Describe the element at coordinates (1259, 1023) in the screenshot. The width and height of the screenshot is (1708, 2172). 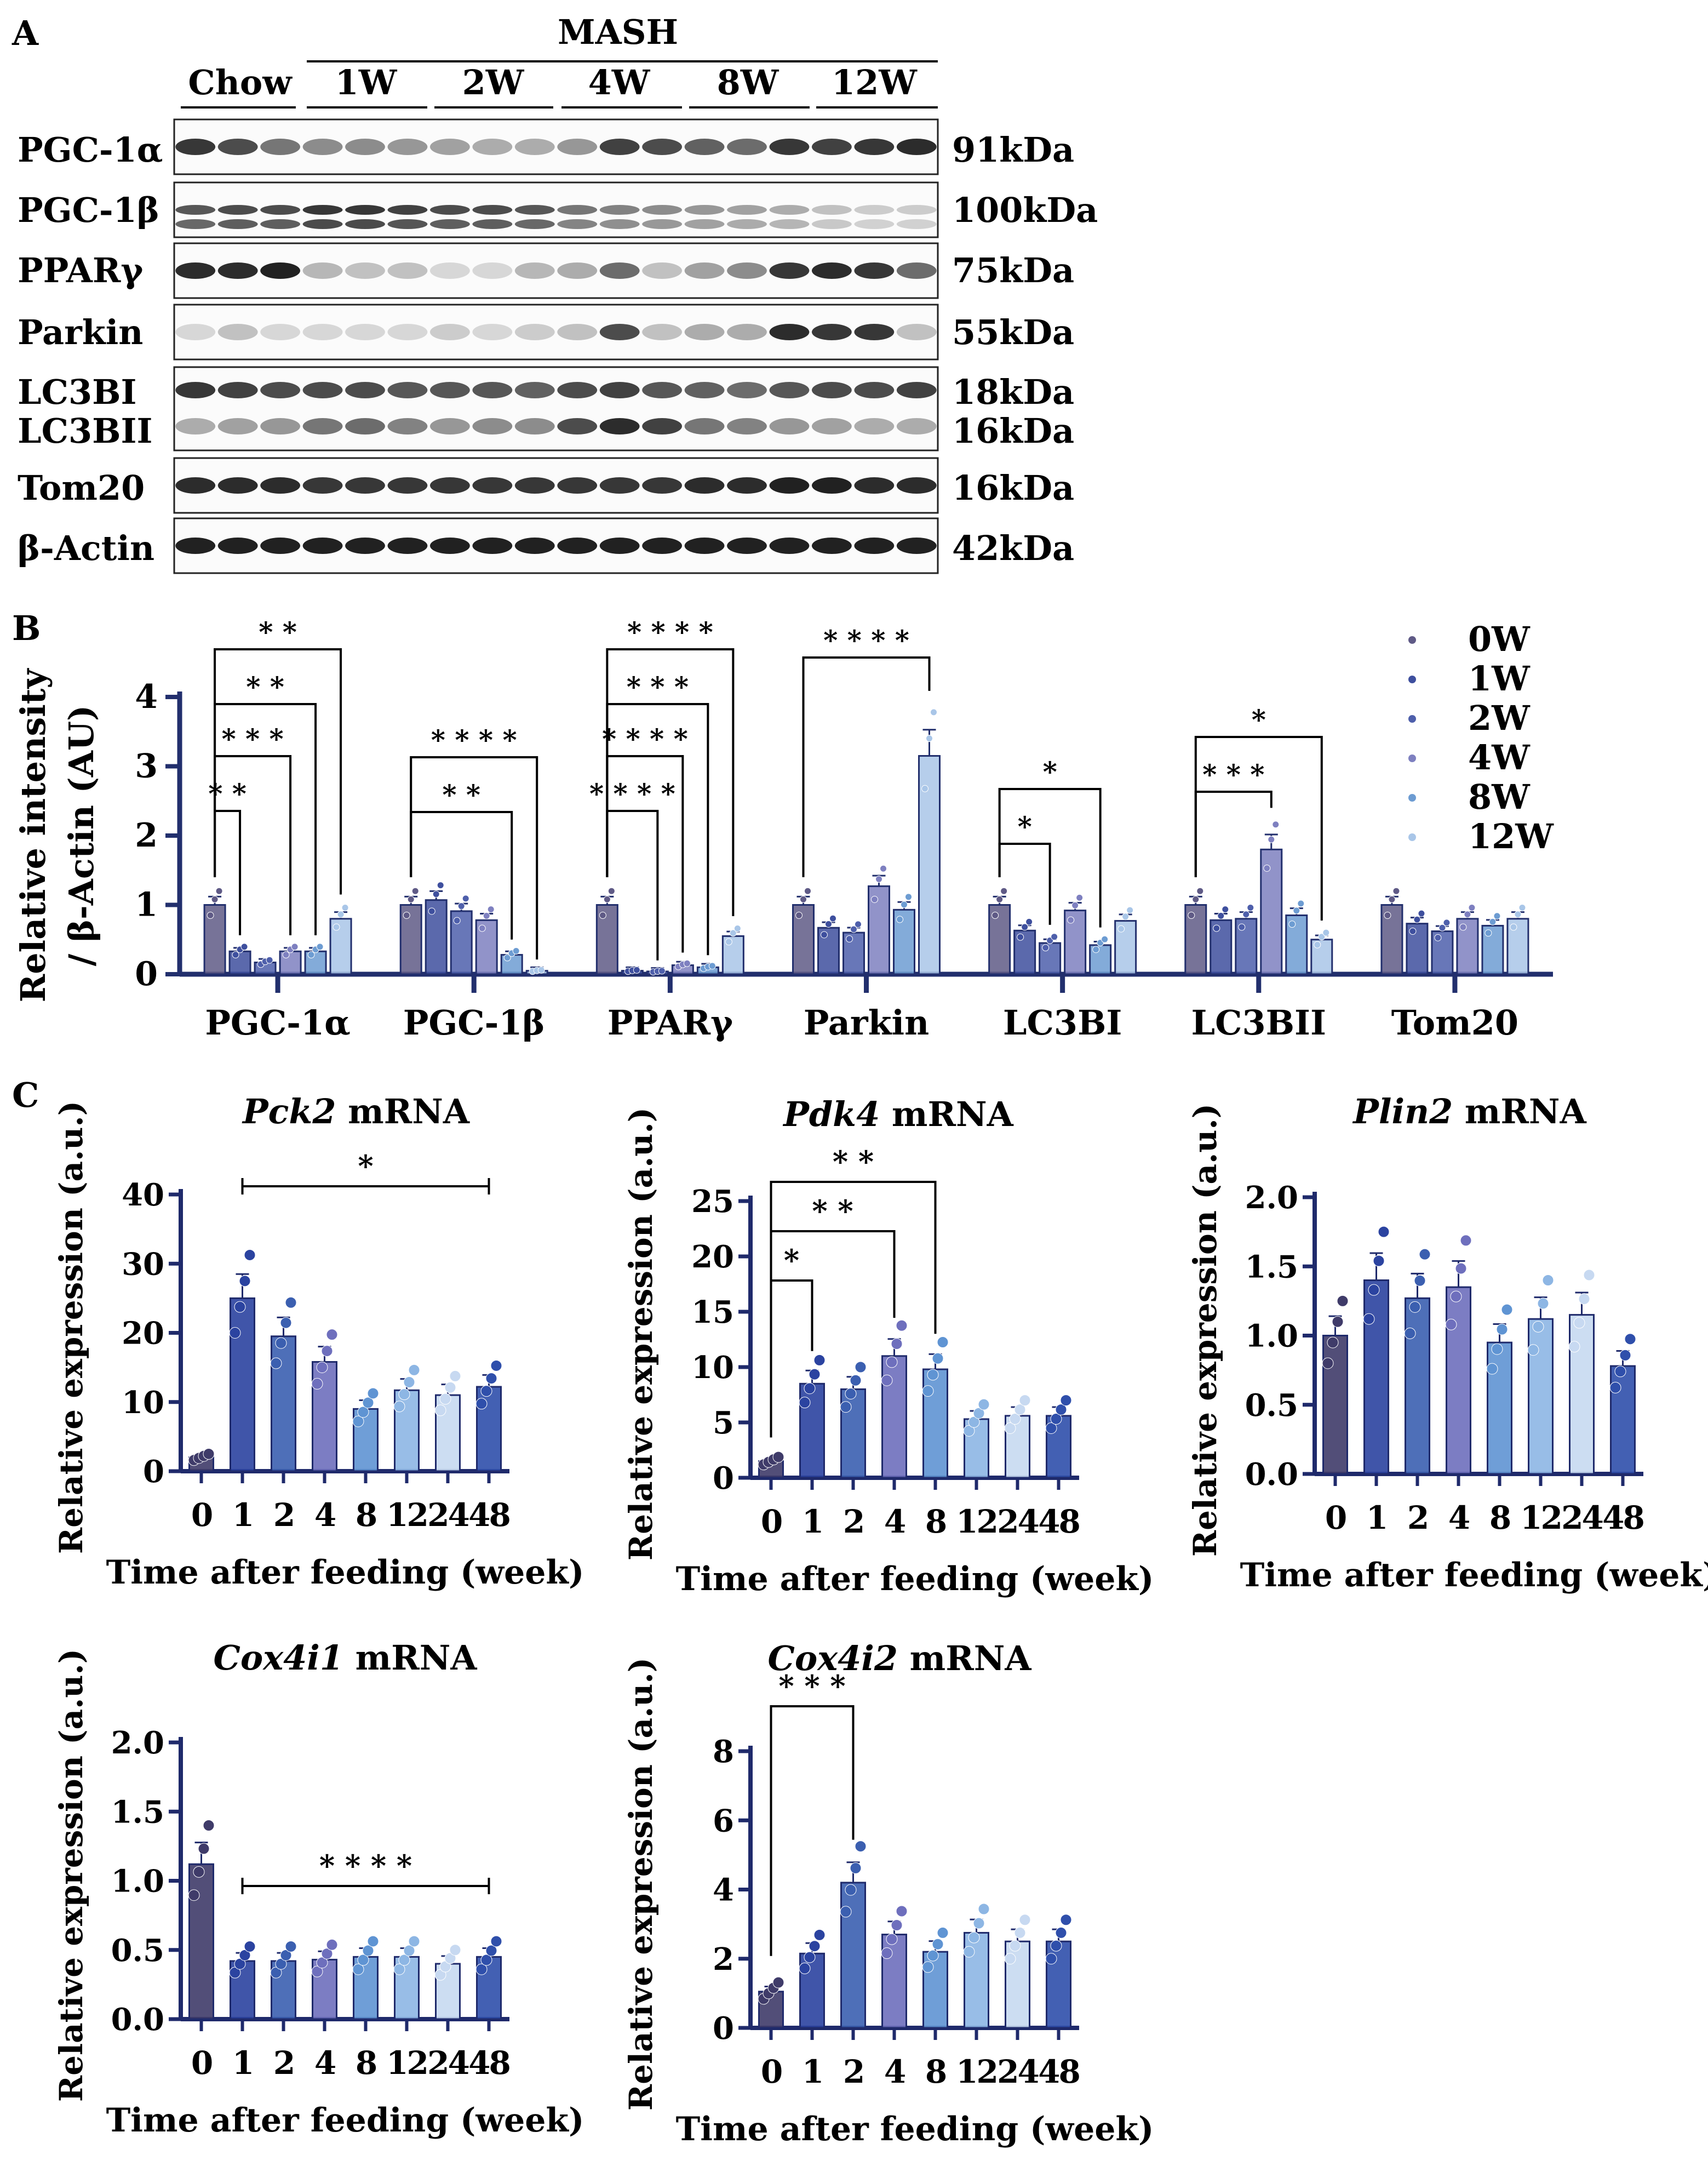
I see `b-x-tick-label-lc3bii: LC3BII` at that location.